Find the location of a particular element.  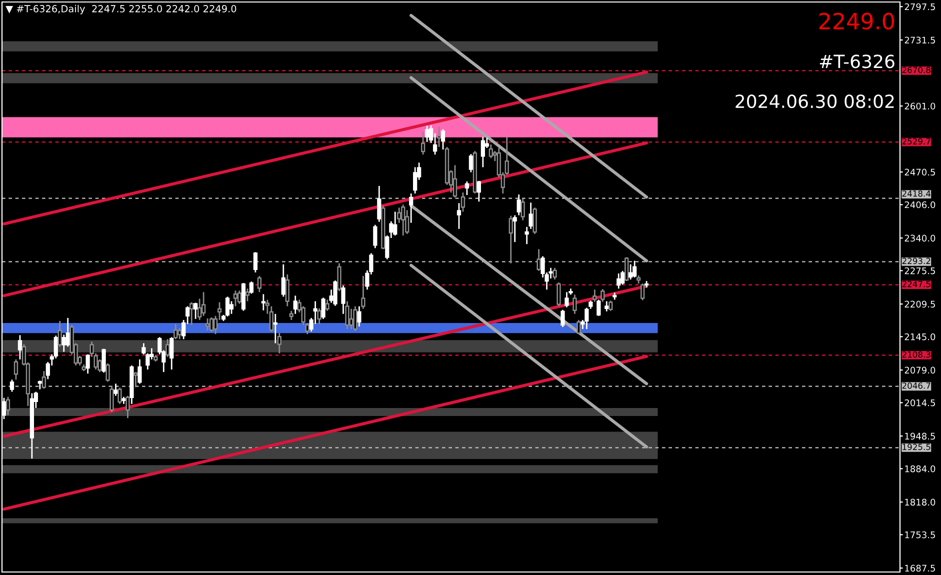

ref-line-label: 2293.2 is located at coordinates (916, 261).